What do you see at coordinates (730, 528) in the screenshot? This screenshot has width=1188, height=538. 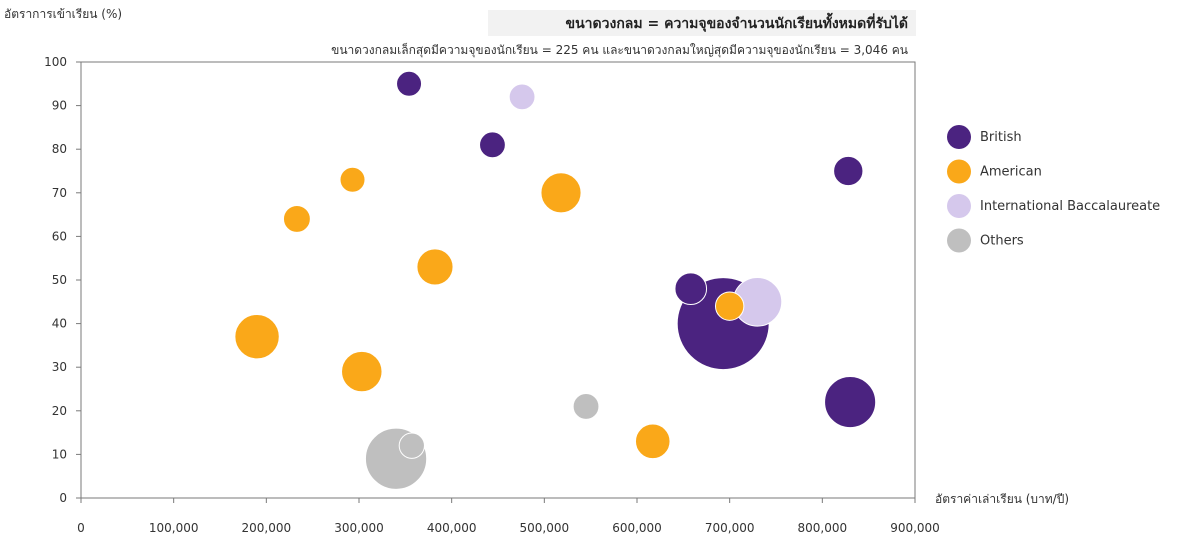 I see `x-tick-label: 700,000` at bounding box center [730, 528].